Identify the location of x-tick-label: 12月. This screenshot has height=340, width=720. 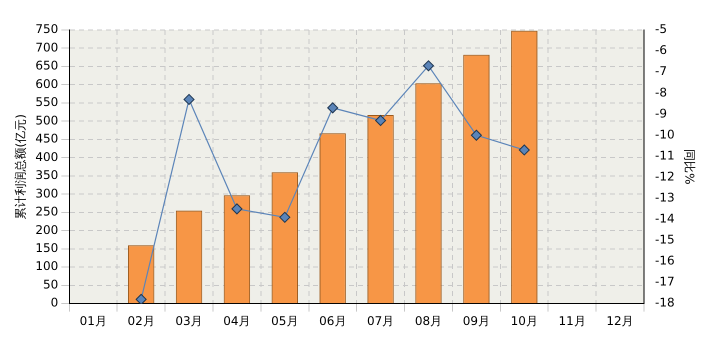
(620, 321).